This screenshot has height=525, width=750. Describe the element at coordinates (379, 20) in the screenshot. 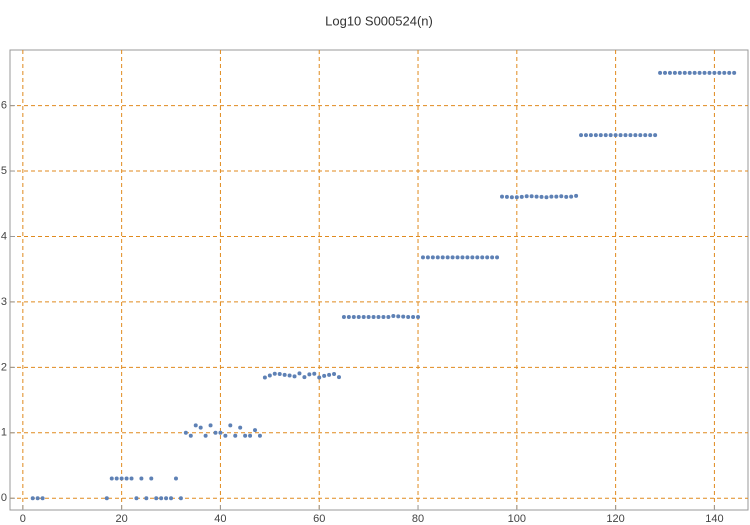

I see `chart-title: Log10 S000524(n)` at that location.